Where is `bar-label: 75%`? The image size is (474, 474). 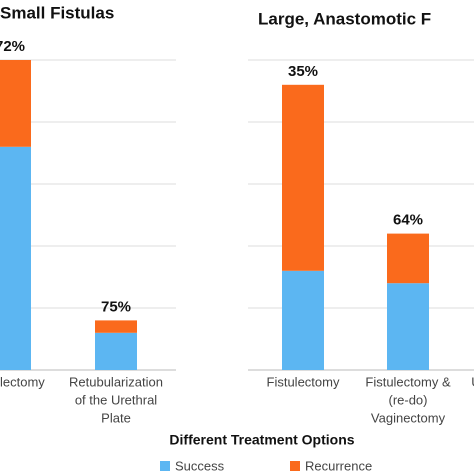
bar-label: 75% is located at coordinates (116, 306).